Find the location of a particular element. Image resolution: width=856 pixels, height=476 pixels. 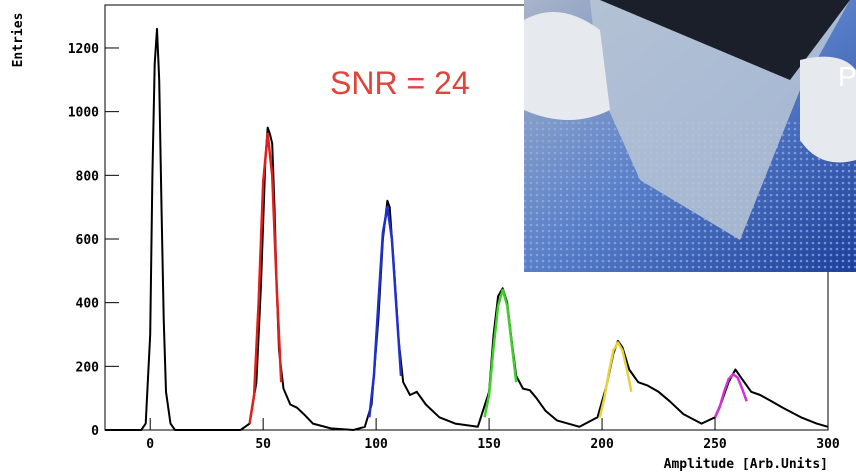

y-axis-label: Entries is located at coordinates (18, 40).